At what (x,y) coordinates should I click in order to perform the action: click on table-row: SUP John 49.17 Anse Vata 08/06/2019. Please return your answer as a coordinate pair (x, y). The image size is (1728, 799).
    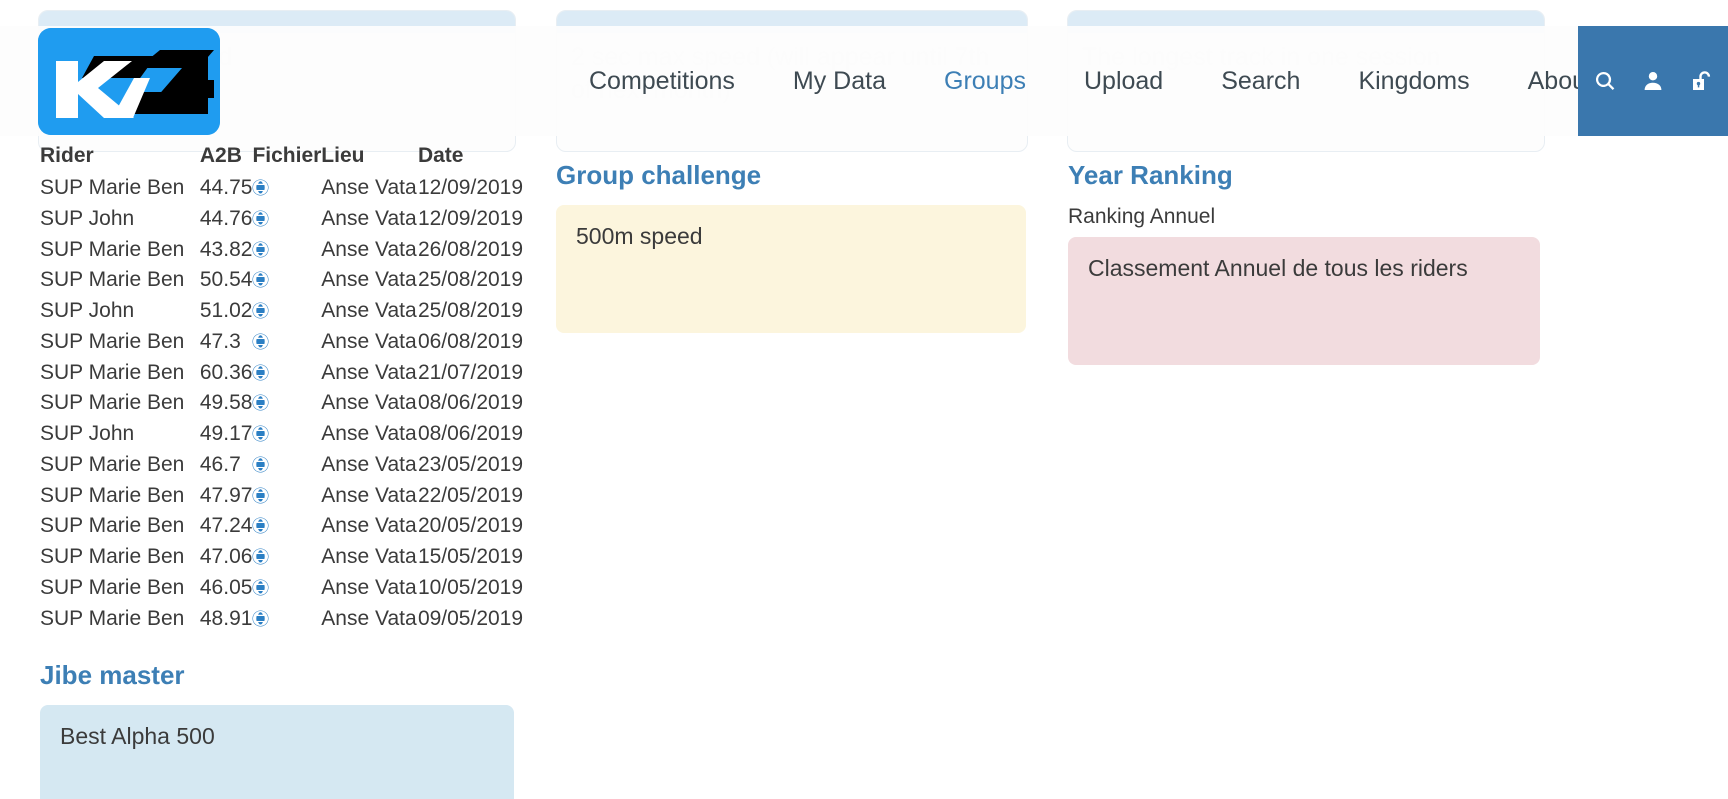
    Looking at the image, I should click on (285, 434).